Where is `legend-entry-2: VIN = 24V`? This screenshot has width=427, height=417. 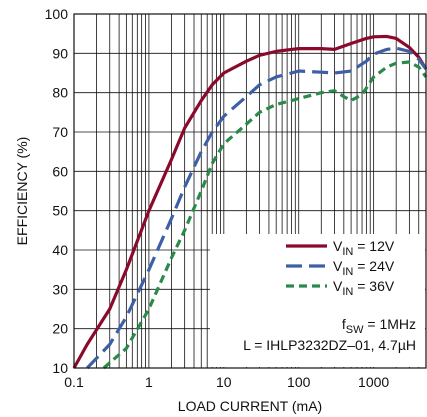
legend-entry-2: VIN = 24V is located at coordinates (364, 268).